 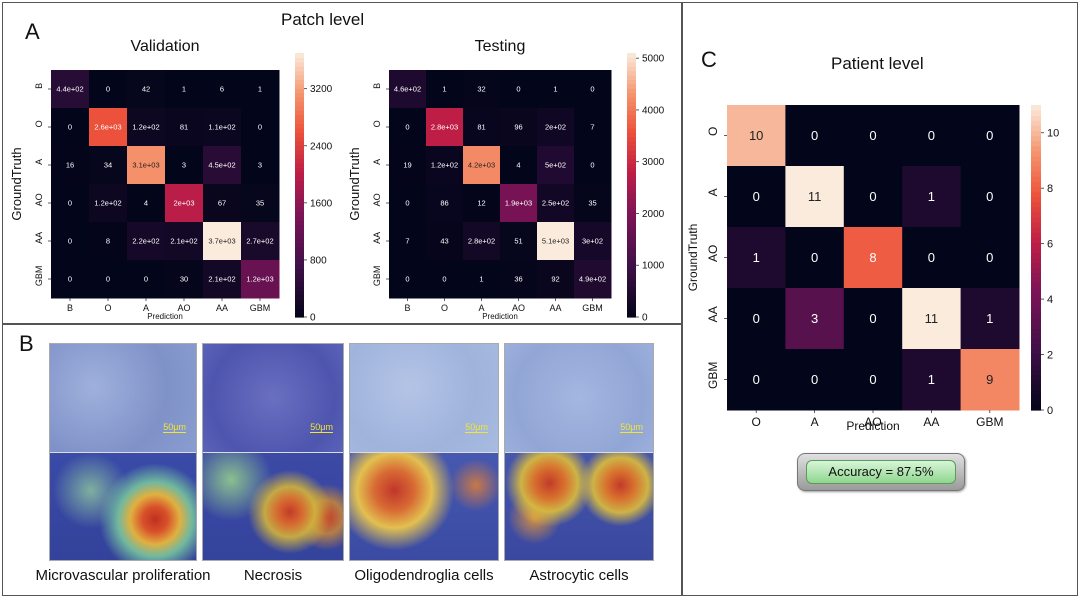 What do you see at coordinates (184, 127) in the screenshot?
I see `cell-label: 81` at bounding box center [184, 127].